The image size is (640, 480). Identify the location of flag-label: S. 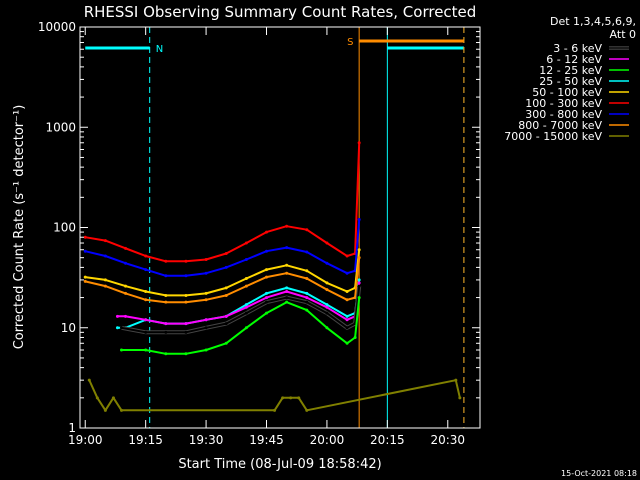
(350, 42).